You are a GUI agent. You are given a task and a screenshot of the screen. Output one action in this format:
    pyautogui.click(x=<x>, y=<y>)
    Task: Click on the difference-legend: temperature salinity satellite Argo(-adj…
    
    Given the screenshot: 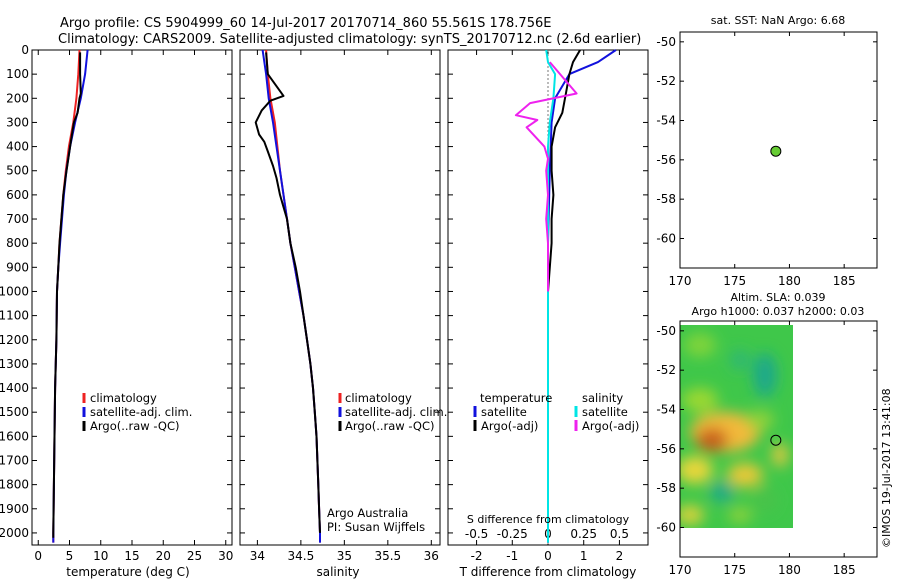 What is the action you would take?
    pyautogui.click(x=556, y=412)
    